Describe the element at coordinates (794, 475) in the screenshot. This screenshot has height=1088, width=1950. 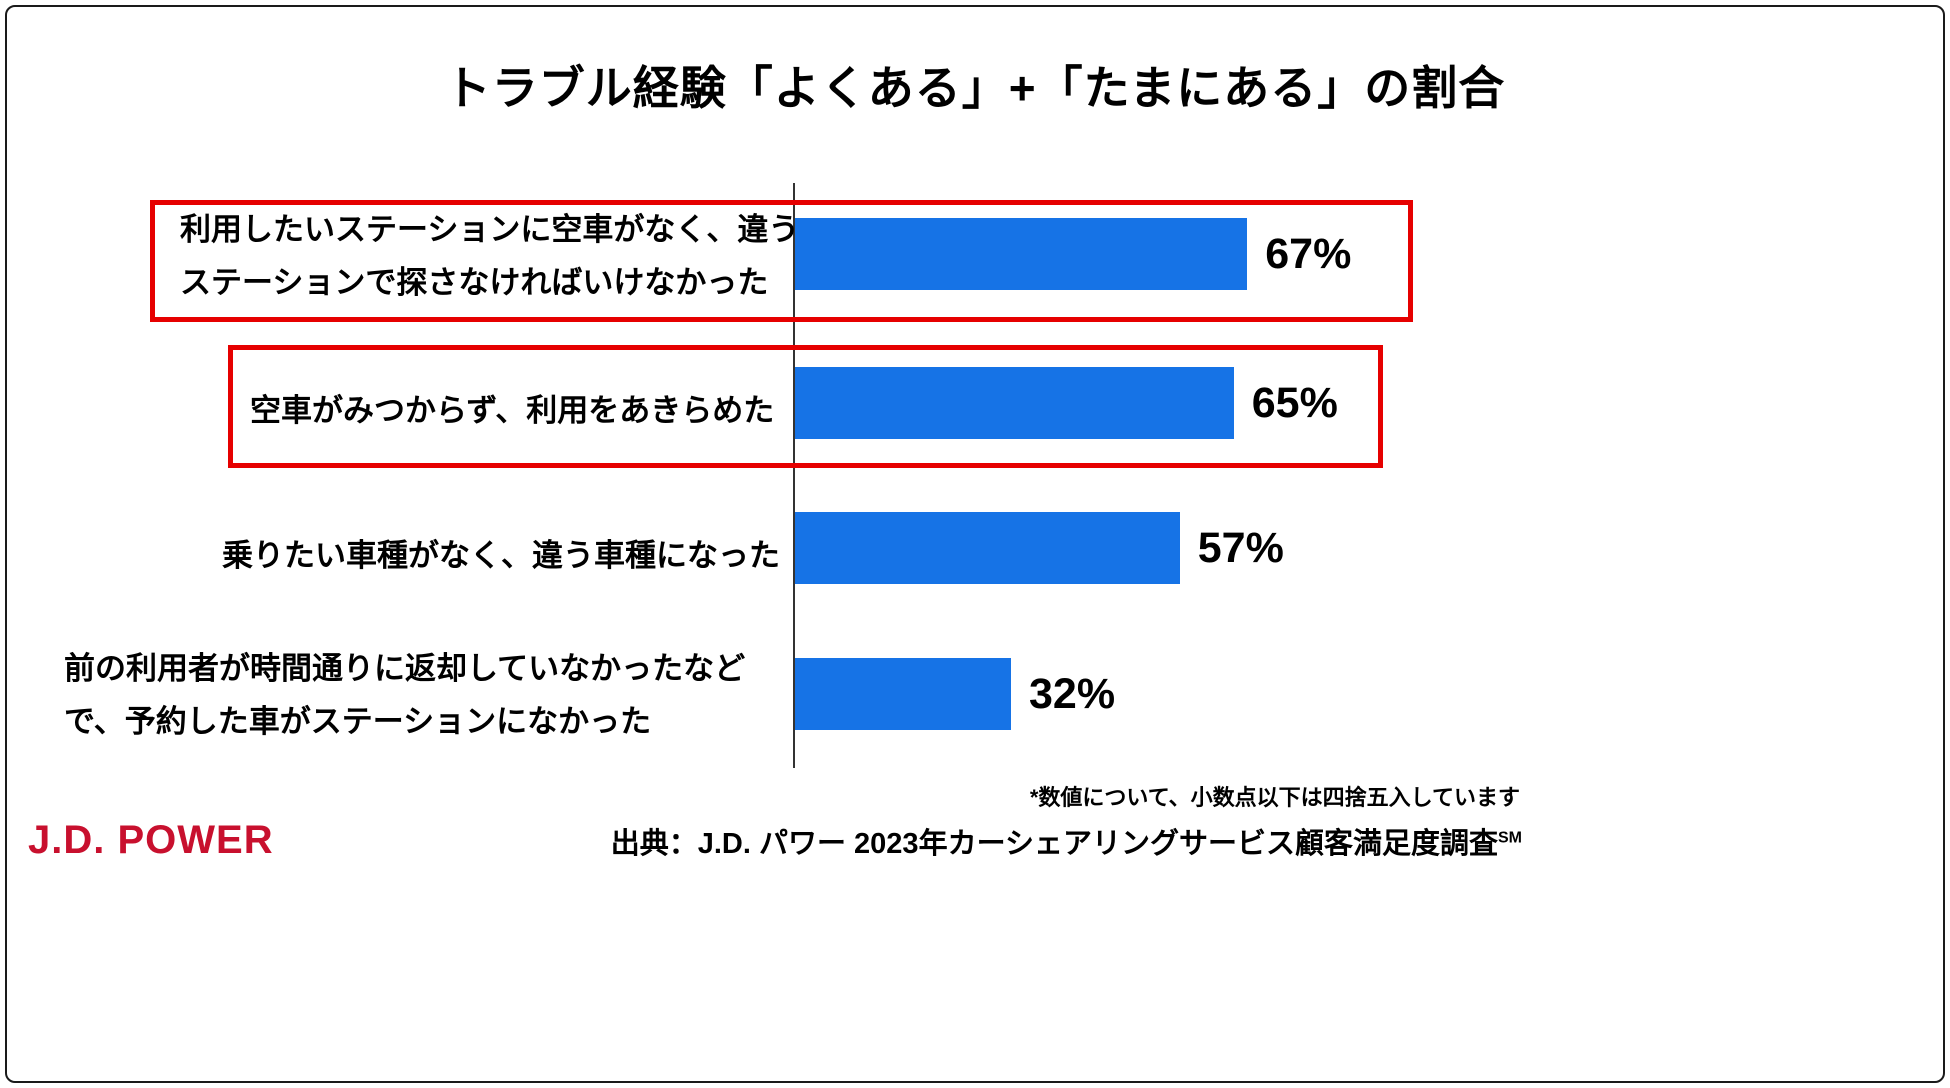
I see `axis-line` at that location.